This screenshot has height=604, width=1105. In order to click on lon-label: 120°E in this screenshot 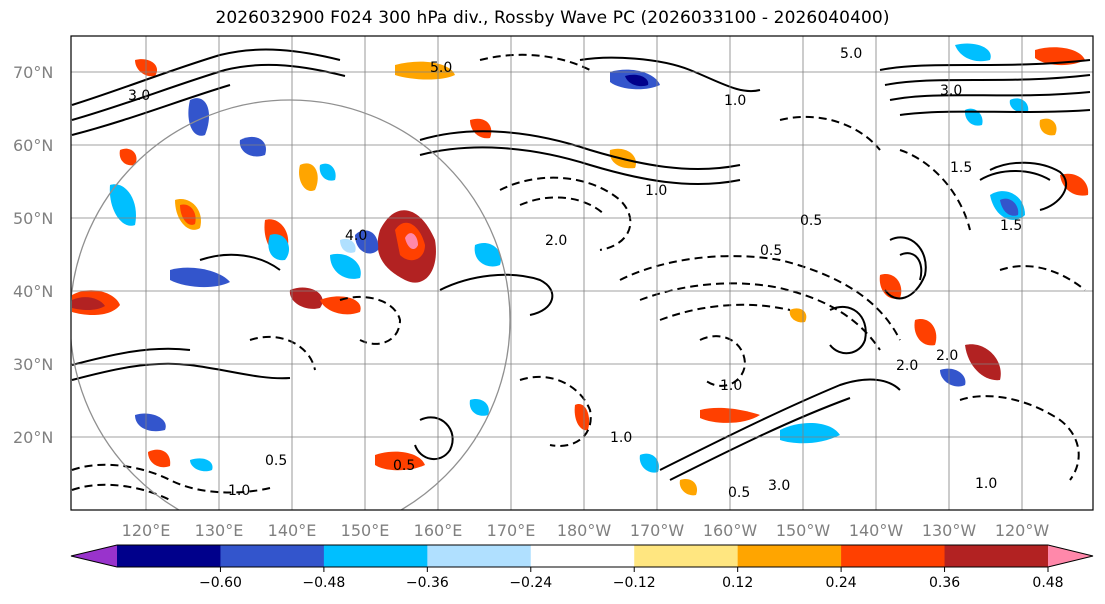, I will do `click(146, 530)`.